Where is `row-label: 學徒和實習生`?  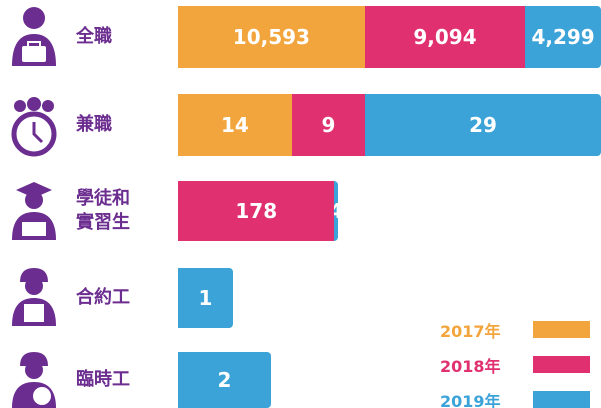
row-label: 學徒和實習生 is located at coordinates (103, 210).